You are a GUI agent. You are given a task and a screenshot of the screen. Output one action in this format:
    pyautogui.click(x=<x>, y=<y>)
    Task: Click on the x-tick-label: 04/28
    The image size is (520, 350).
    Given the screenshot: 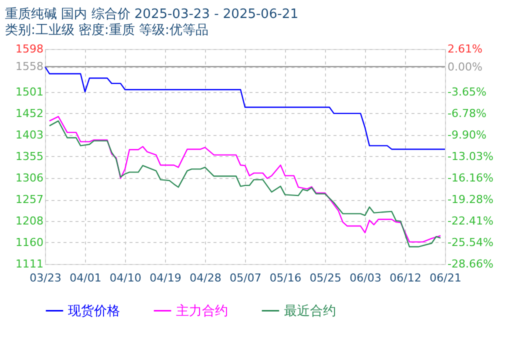 What is the action you would take?
    pyautogui.click(x=206, y=278)
    